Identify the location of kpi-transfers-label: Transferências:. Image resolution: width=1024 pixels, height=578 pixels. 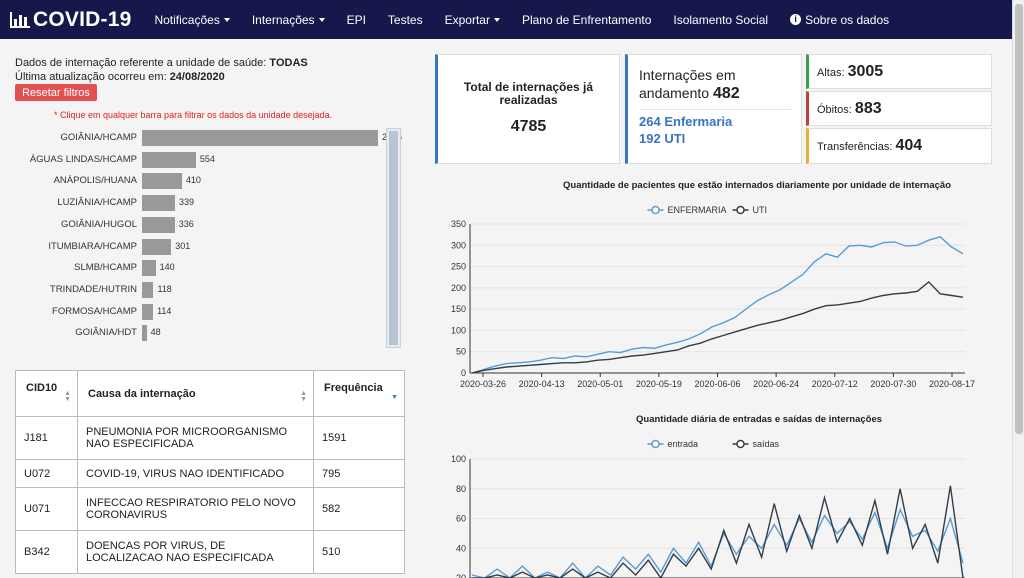
(855, 147).